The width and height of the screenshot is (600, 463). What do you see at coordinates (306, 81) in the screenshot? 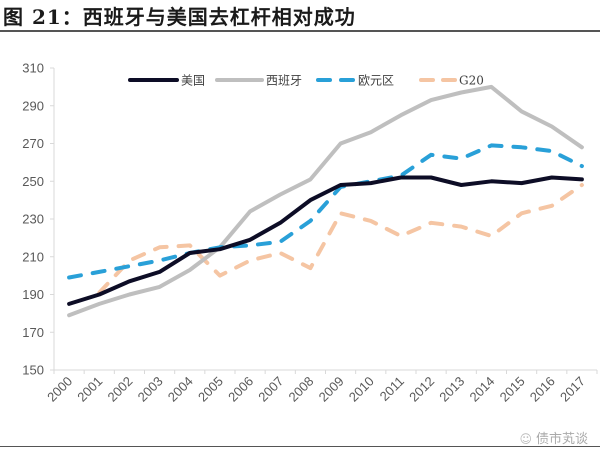
I see `legend: 美国 西班牙 欧元区 G20` at bounding box center [306, 81].